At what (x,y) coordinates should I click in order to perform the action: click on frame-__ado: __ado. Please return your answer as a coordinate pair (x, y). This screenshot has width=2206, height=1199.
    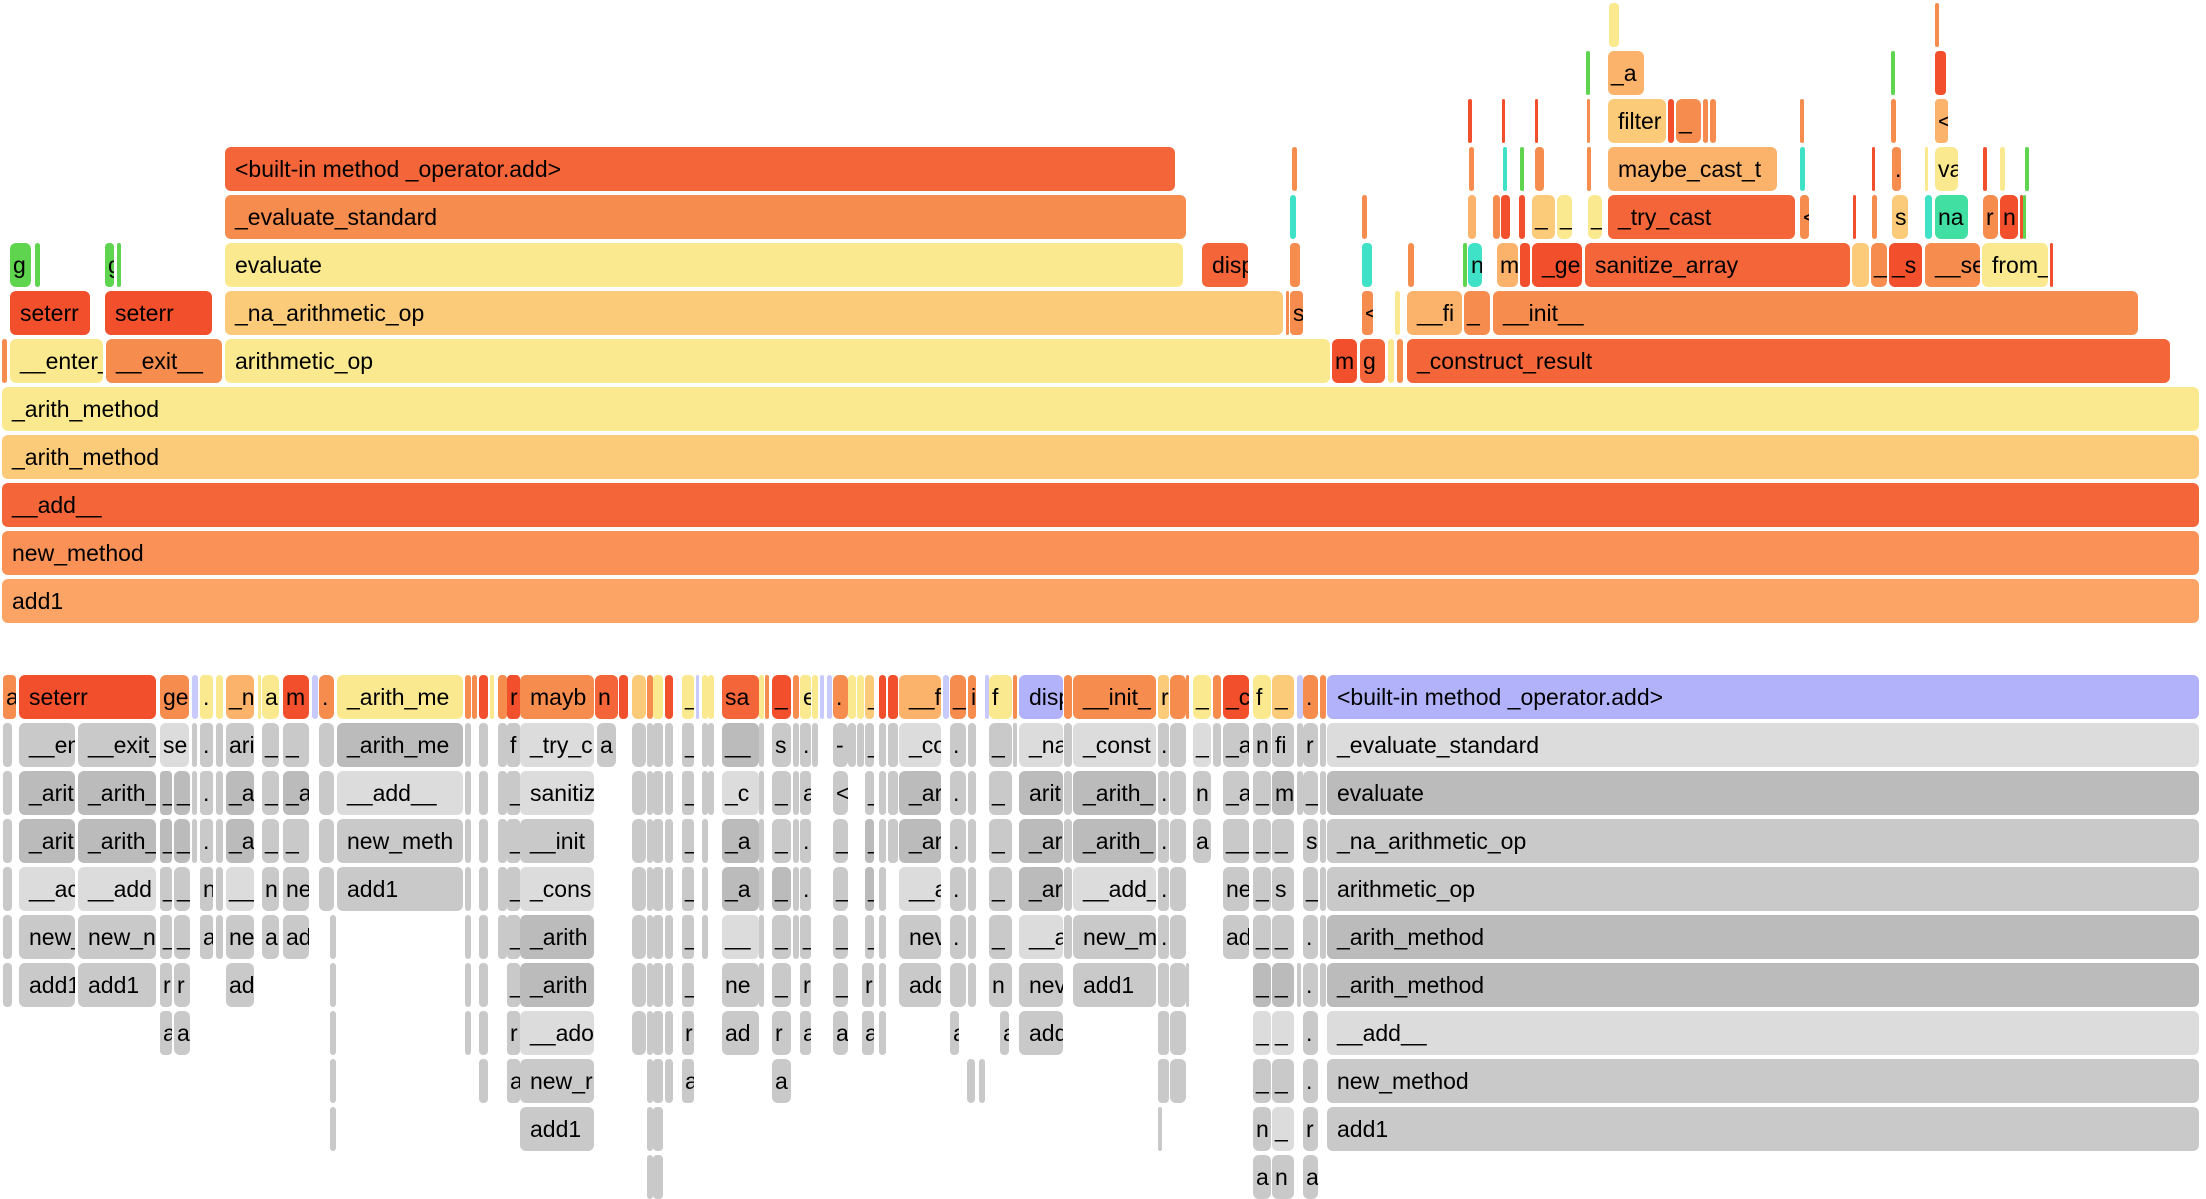
    Looking at the image, I should click on (557, 1033).